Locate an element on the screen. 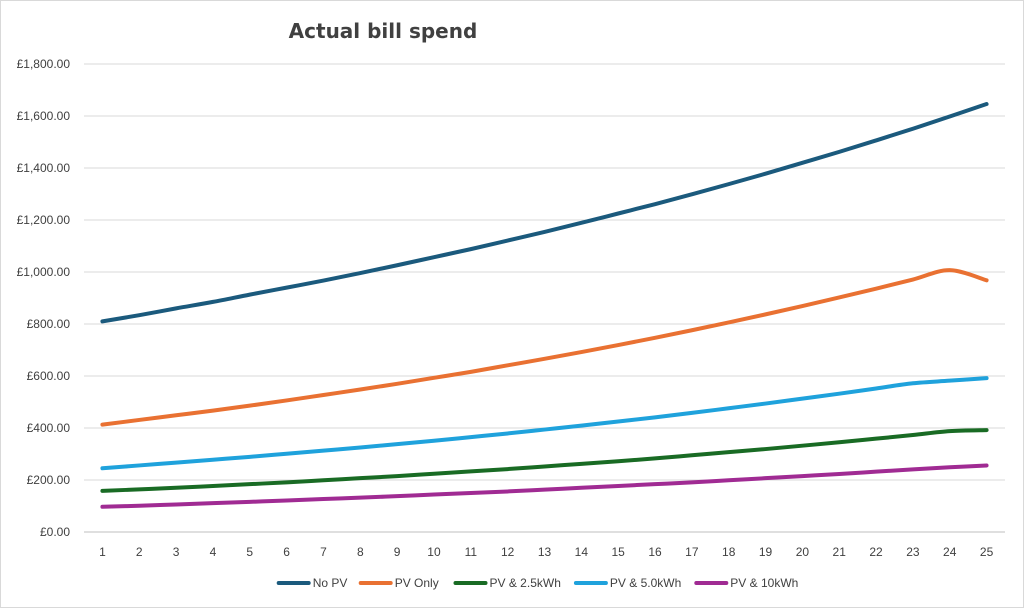 This screenshot has height=608, width=1024. y-tick-label: £1,200.00 is located at coordinates (44, 220).